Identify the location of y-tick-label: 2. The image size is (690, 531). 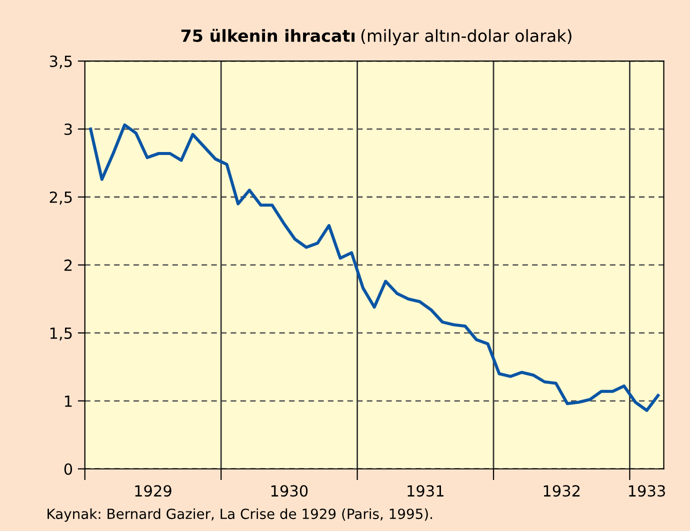
(68, 265).